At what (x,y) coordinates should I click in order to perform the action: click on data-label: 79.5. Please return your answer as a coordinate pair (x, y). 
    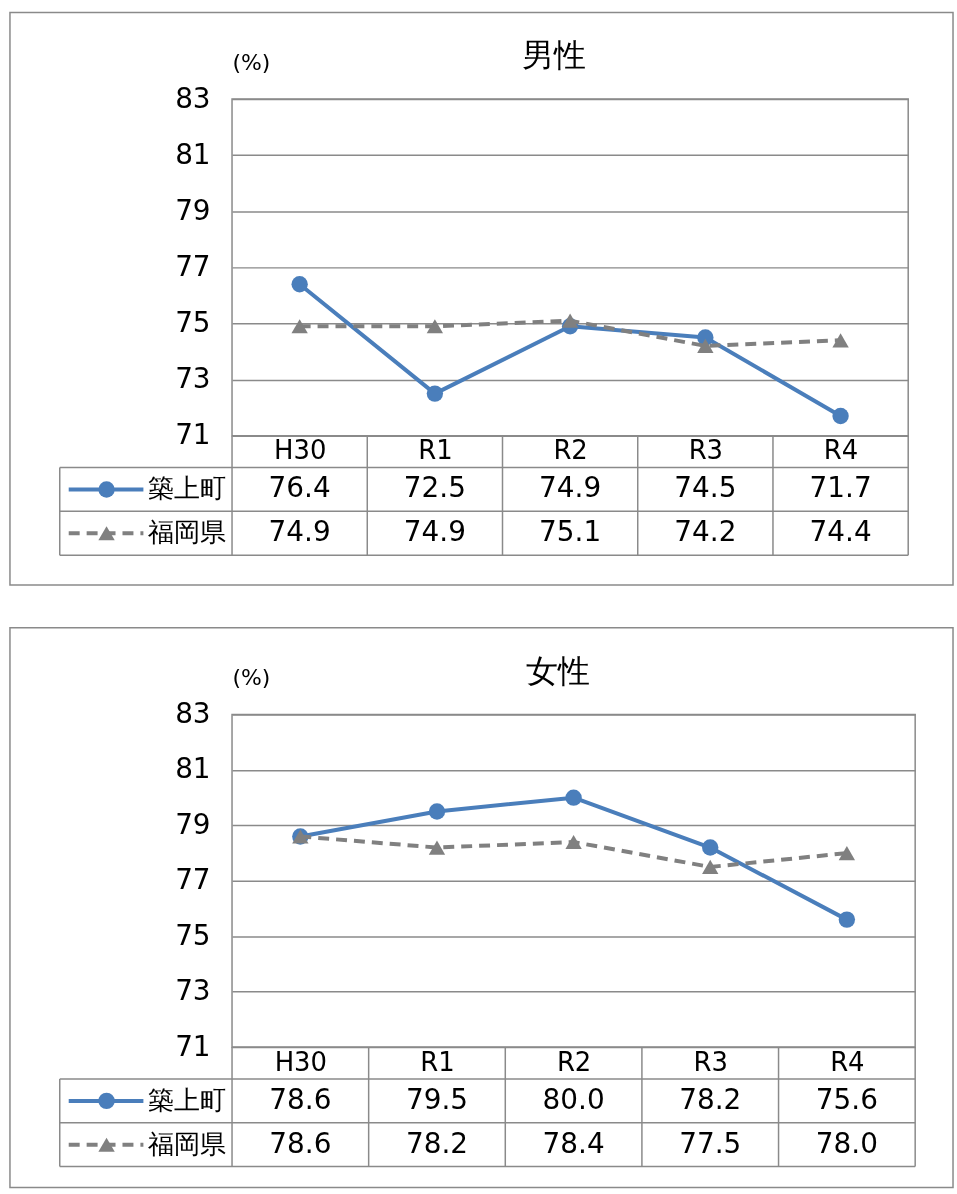
    Looking at the image, I should click on (437, 1099).